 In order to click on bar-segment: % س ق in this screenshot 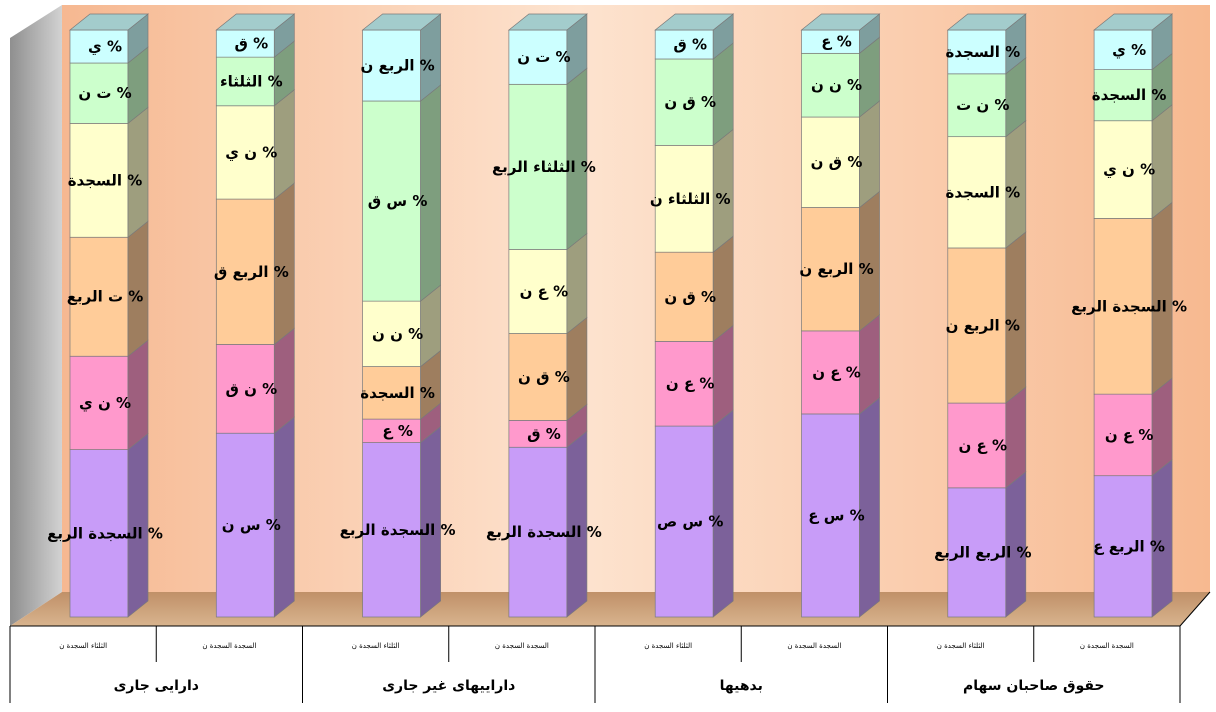, I will do `click(401, 193)`.